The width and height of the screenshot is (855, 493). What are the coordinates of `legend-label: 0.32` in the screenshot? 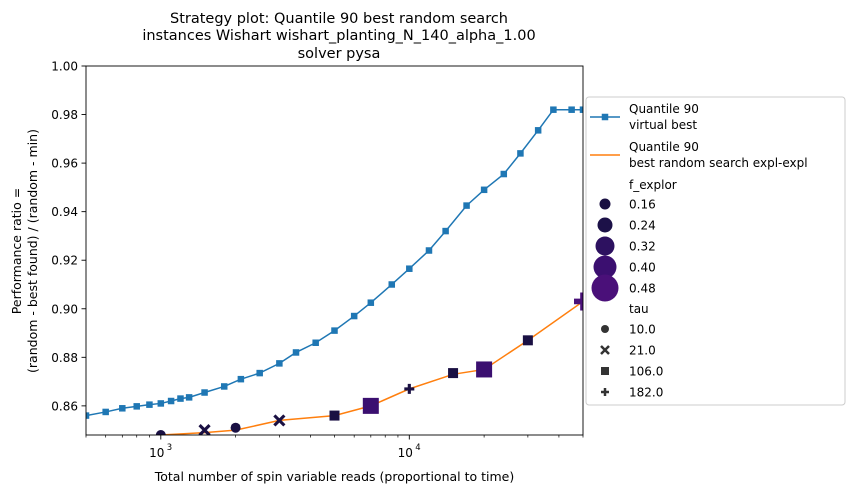 It's located at (642, 247).